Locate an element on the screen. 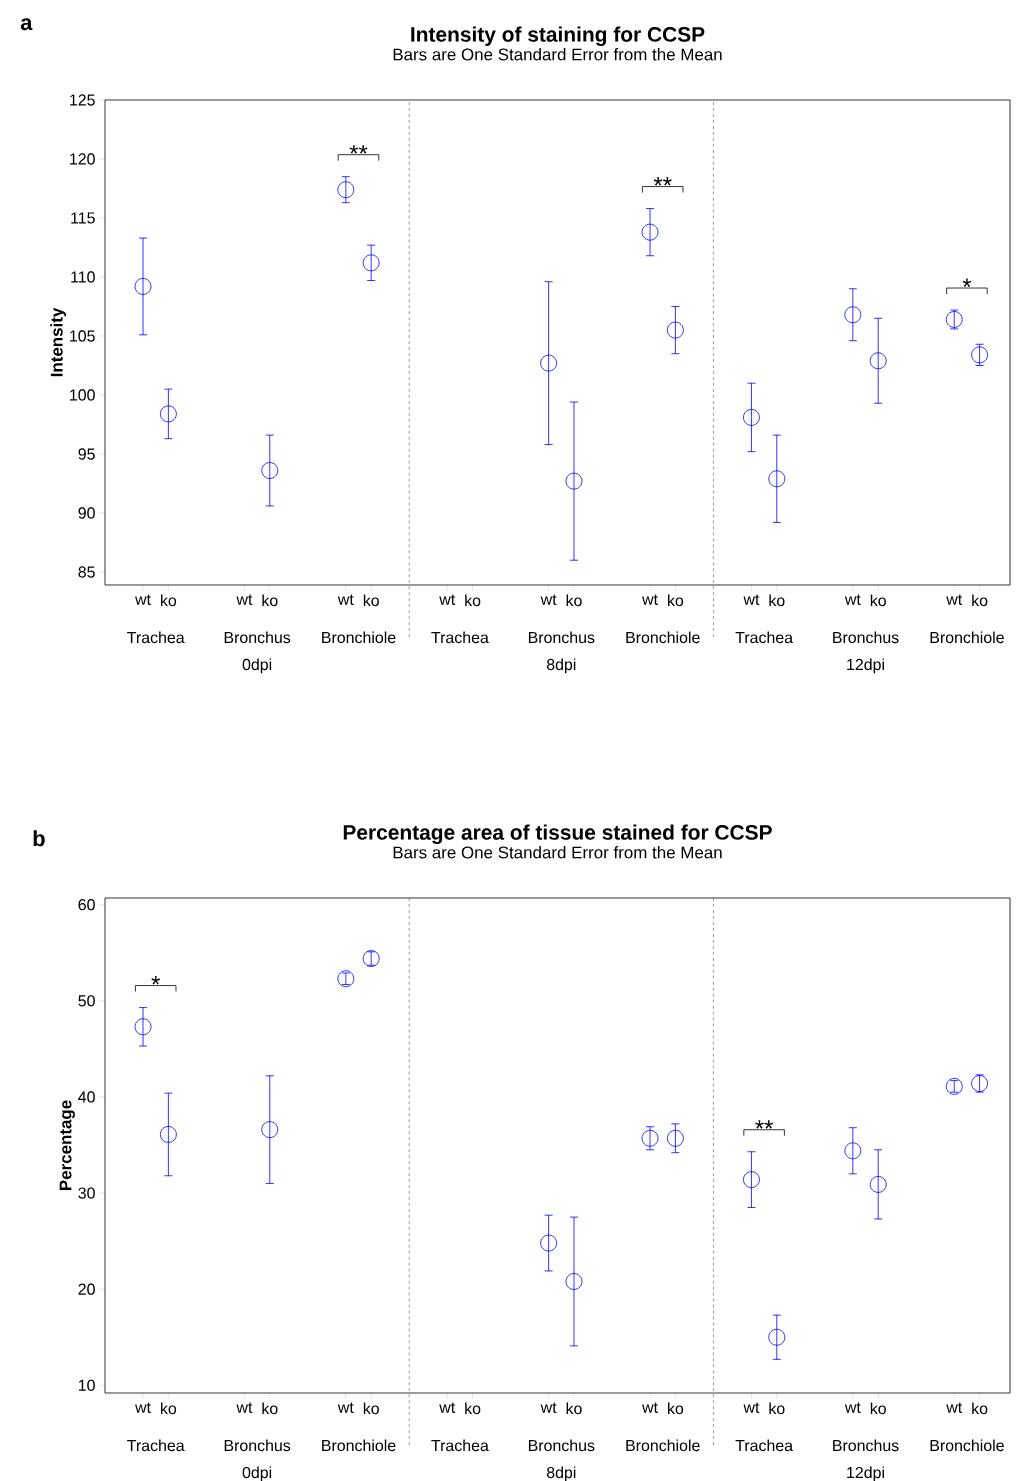 Image resolution: width=1019 pixels, height=1481 pixels. y-tick-label: 20 is located at coordinates (86, 1289).